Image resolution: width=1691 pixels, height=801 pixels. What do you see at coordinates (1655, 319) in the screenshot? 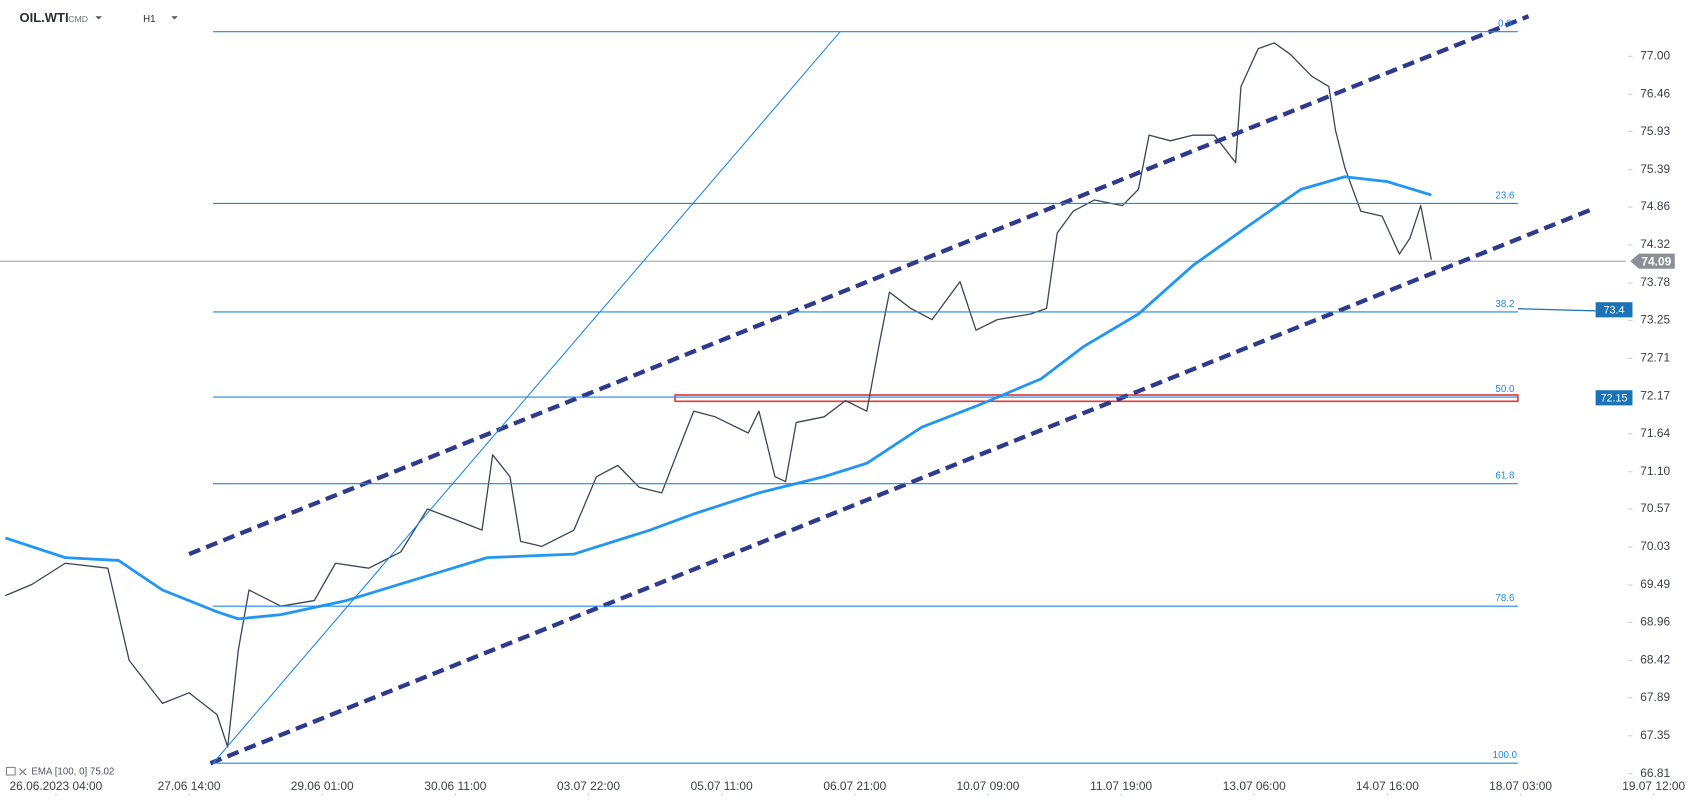
I see `y-tick-label: 73.25` at bounding box center [1655, 319].